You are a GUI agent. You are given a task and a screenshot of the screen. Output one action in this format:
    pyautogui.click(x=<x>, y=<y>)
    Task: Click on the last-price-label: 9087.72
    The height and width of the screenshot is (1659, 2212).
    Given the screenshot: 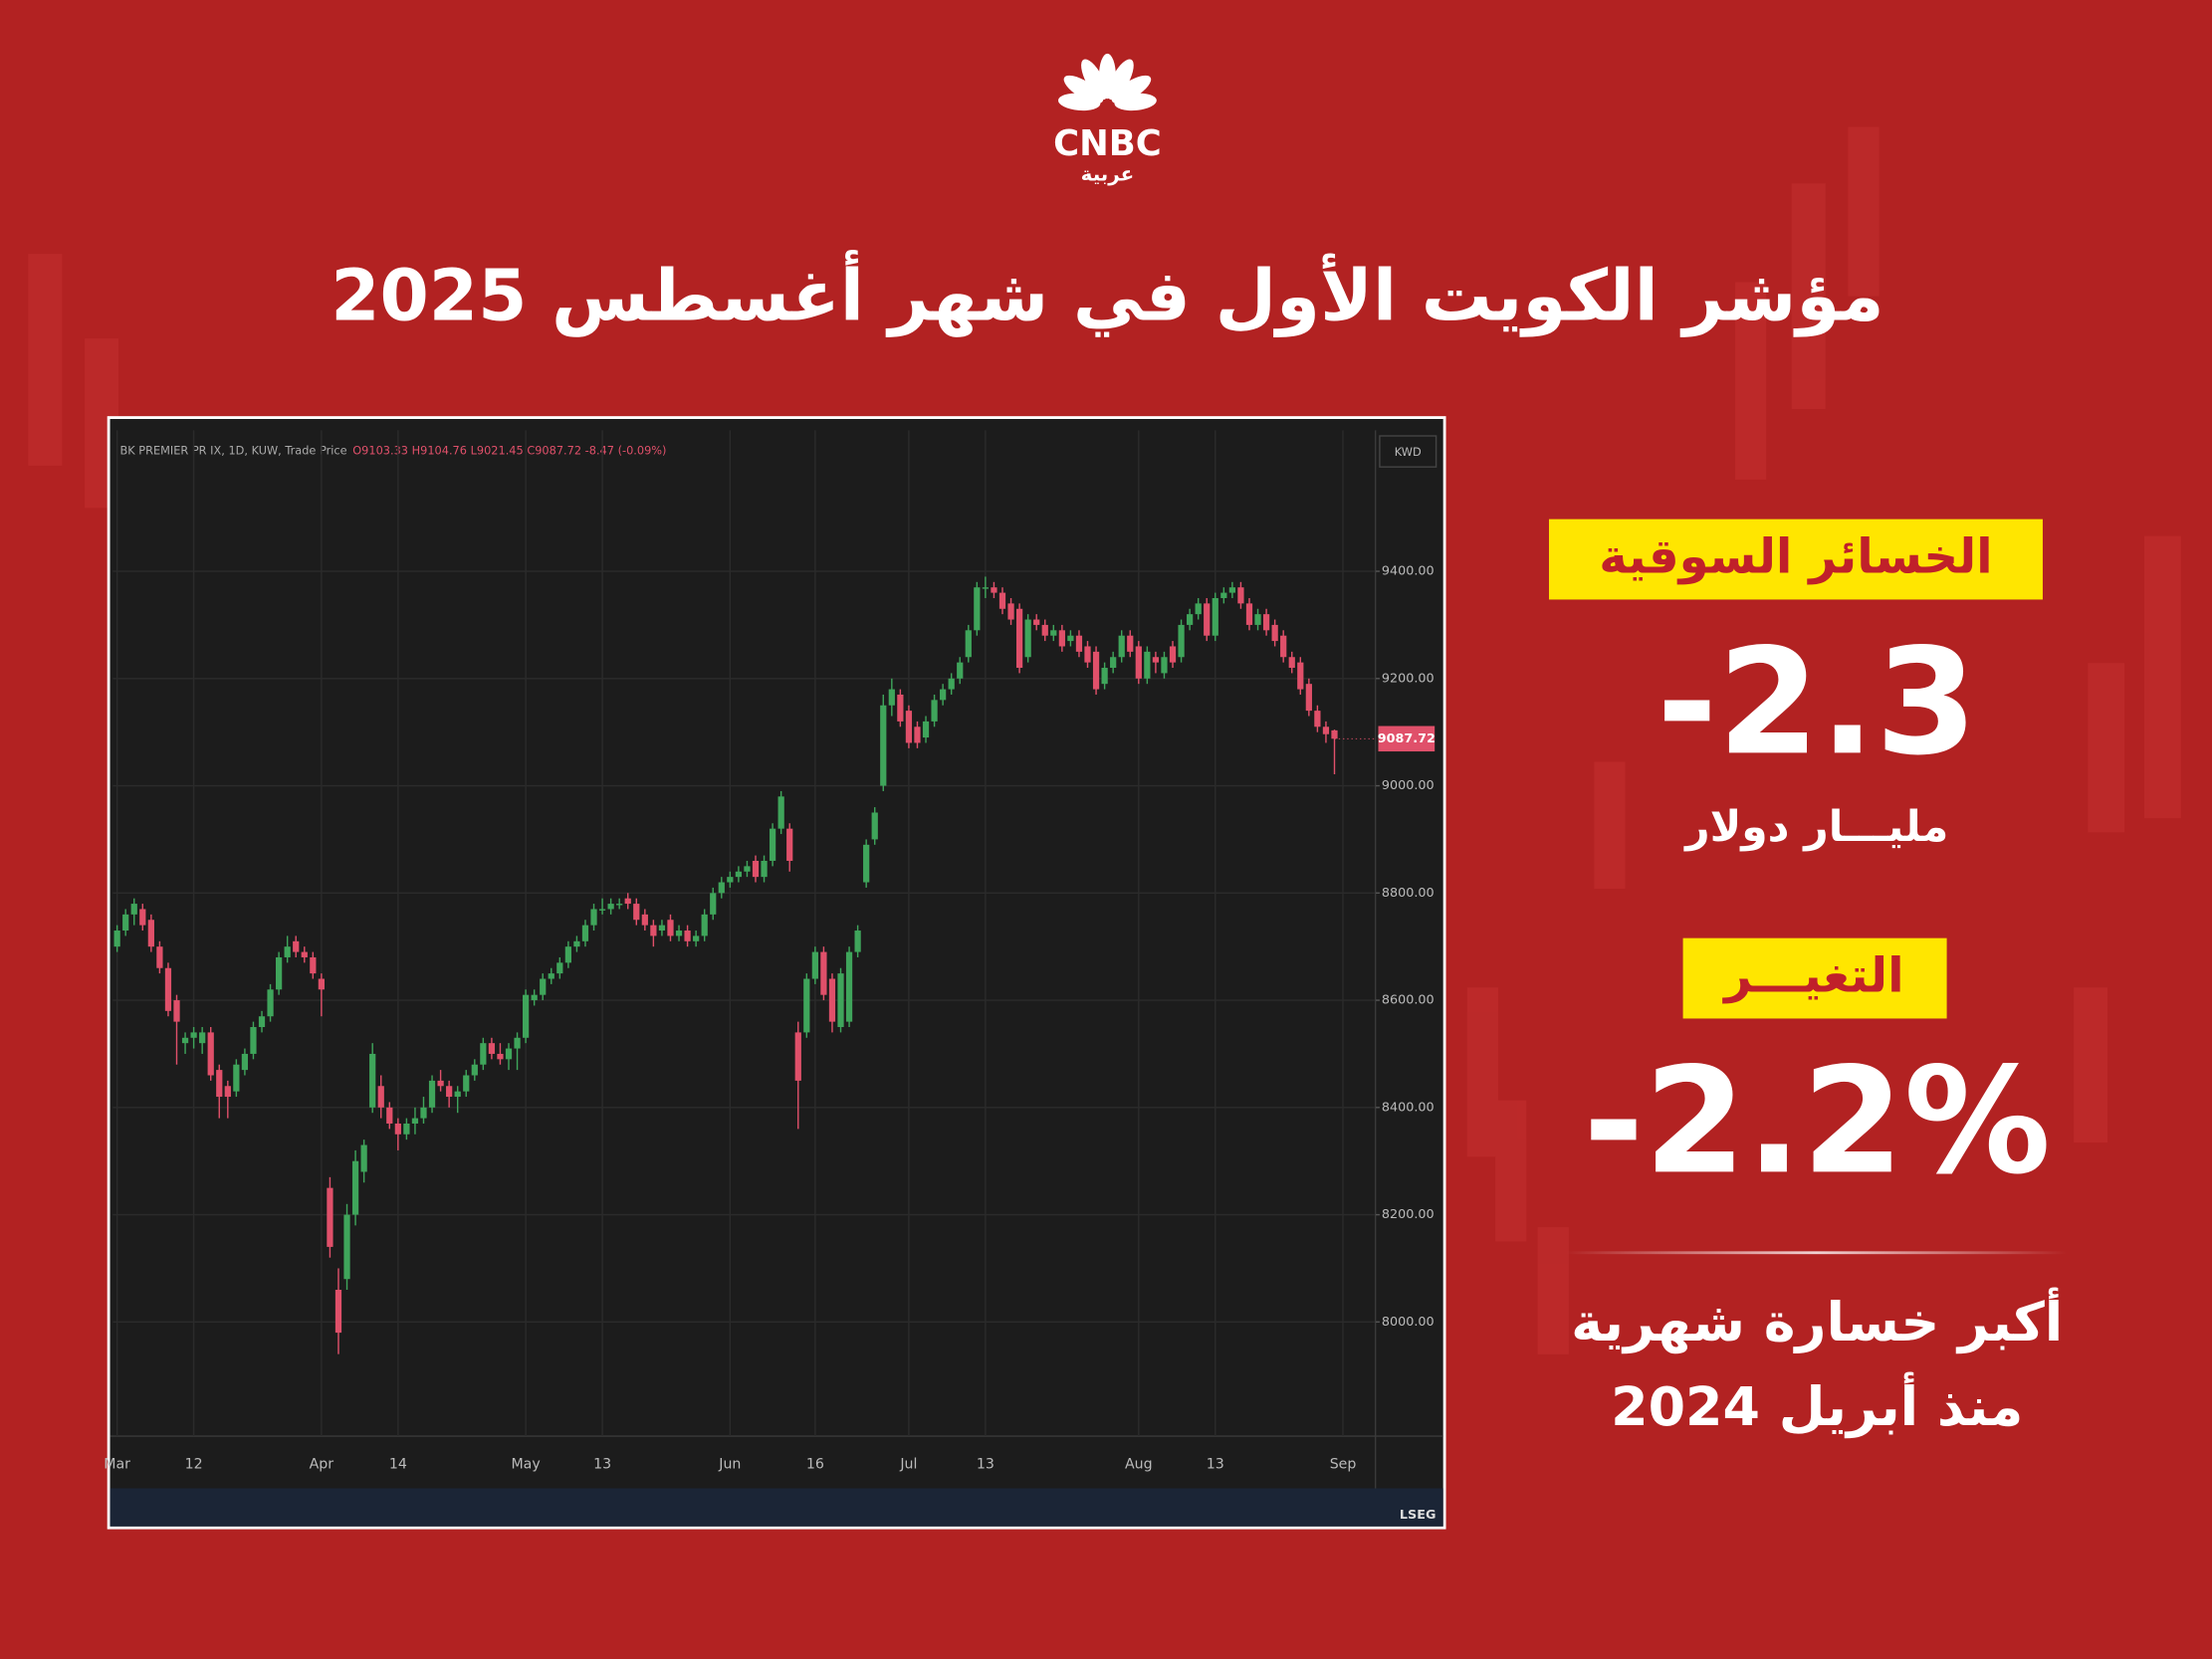 What is the action you would take?
    pyautogui.click(x=1407, y=738)
    